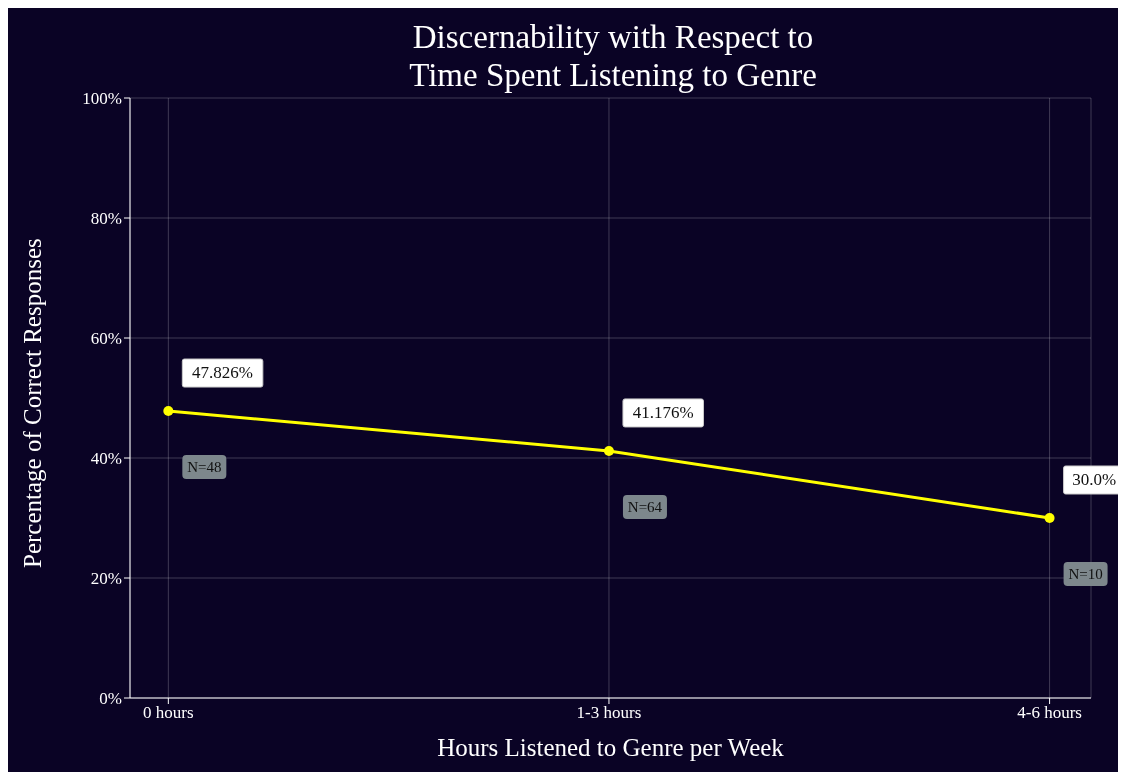 Image resolution: width=1126 pixels, height=780 pixels. Describe the element at coordinates (613, 55) in the screenshot. I see `chart-title: Discernability with Respect to Time Spent Listening to Genre` at that location.